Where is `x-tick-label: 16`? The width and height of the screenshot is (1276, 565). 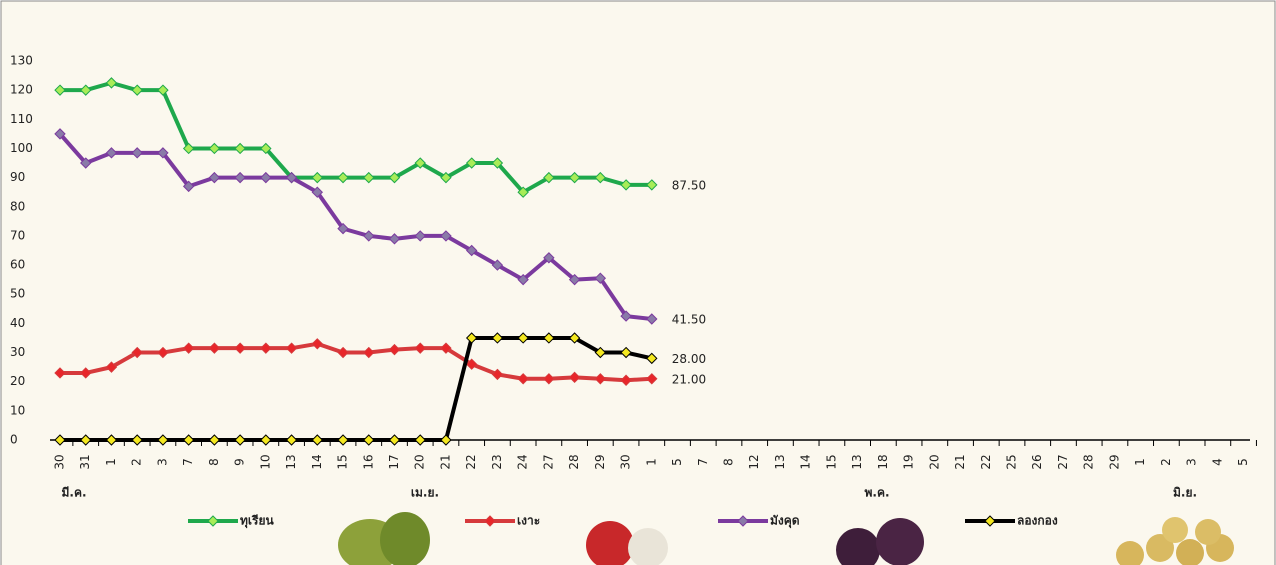 x-tick-label: 16 is located at coordinates (368, 461).